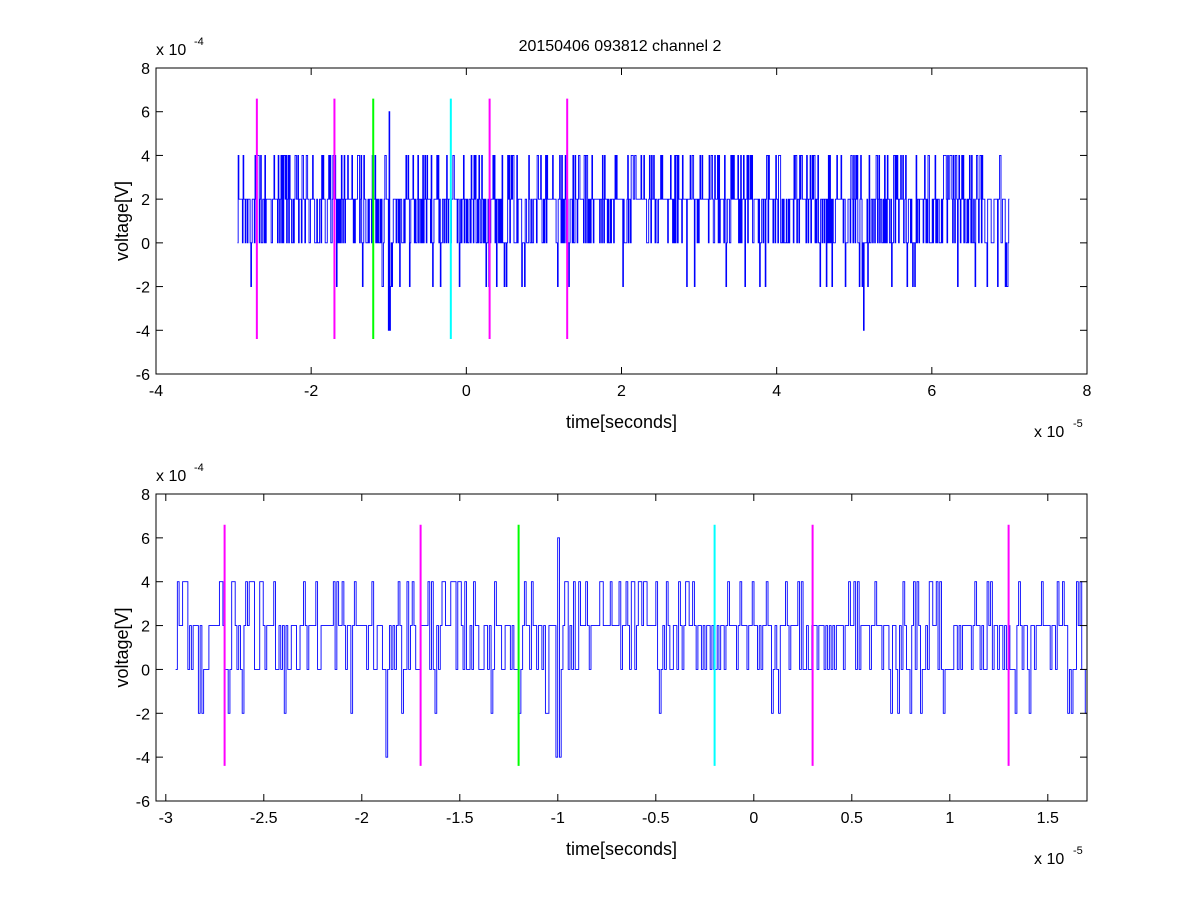 Image resolution: width=1200 pixels, height=905 pixels. Describe the element at coordinates (620, 46) in the screenshot. I see `figure-title: 20150406 093812 channel 2` at that location.